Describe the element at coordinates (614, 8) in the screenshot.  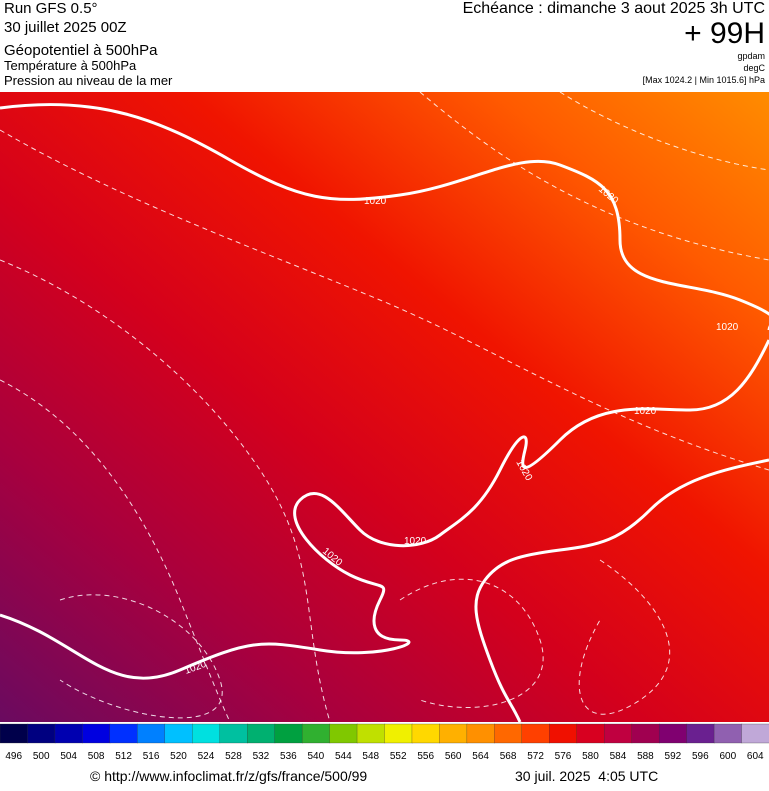
I see `valid-time: Echéance : dimanche 3 aout 2025 3h UTC` at that location.